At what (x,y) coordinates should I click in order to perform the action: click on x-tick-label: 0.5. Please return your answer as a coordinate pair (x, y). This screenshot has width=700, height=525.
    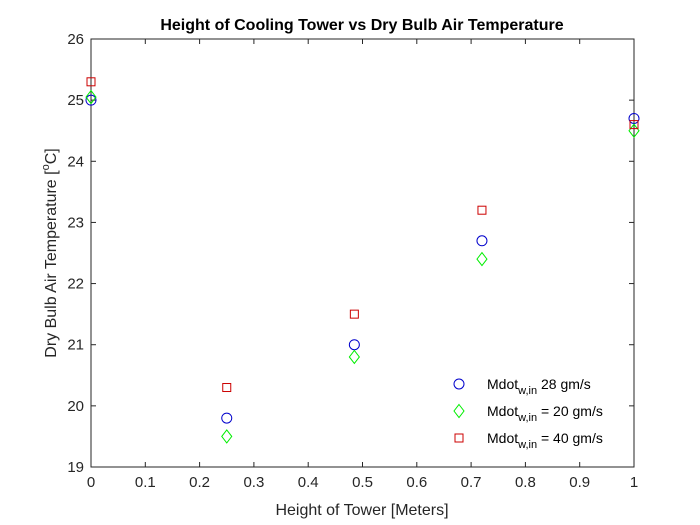
    Looking at the image, I should click on (362, 482).